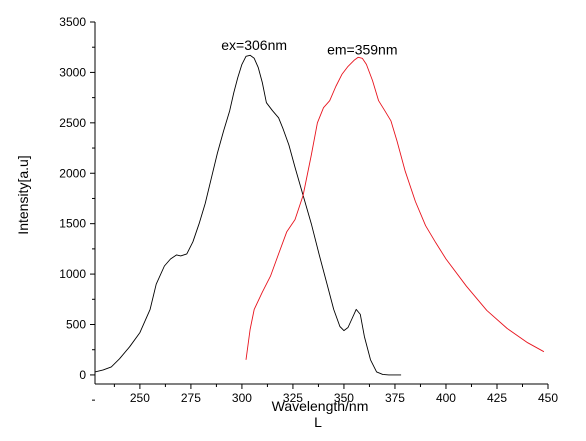 The image size is (586, 441). What do you see at coordinates (140, 398) in the screenshot?
I see `x-tick-label: 250` at bounding box center [140, 398].